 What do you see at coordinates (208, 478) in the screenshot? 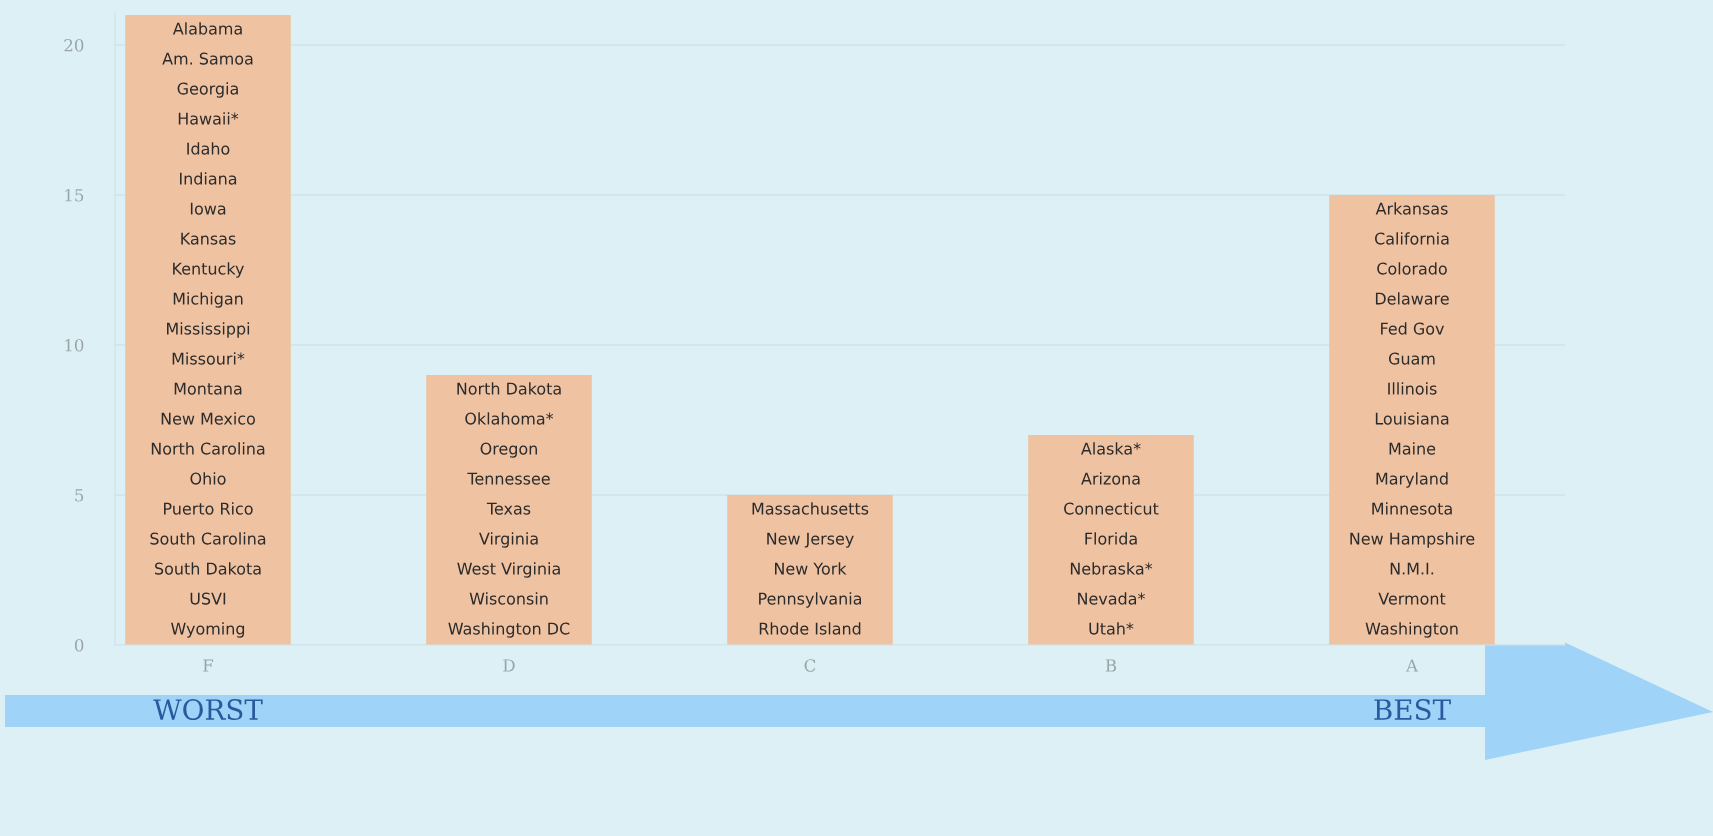
I see `annotation: Ohio` at bounding box center [208, 478].